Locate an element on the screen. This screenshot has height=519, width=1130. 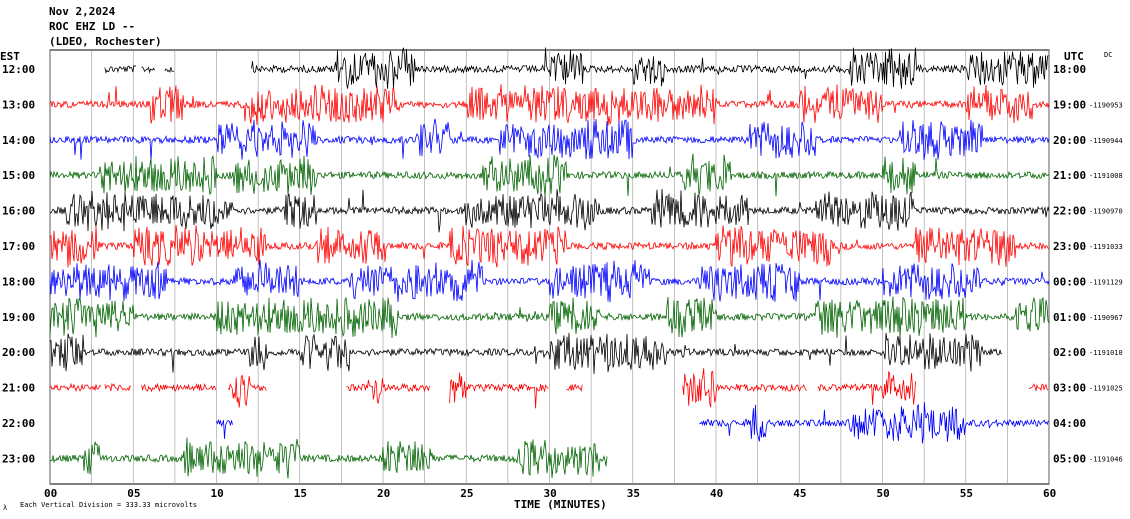
station-code: ROC EHZ LD -- is located at coordinates (92, 26).